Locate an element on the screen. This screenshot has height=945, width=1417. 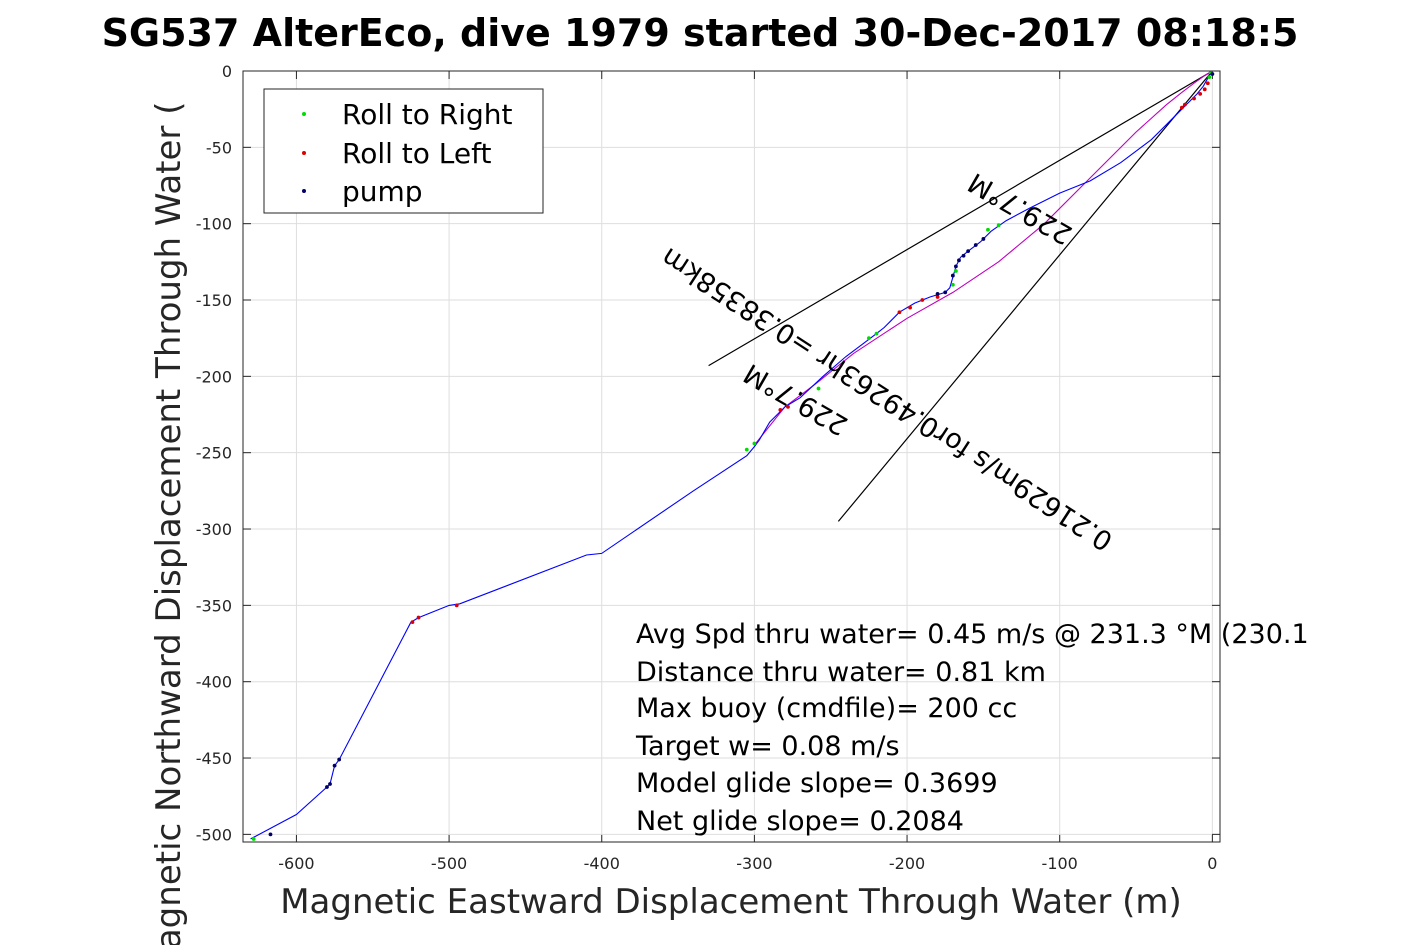
y-tick-label: -500 is located at coordinates (214, 834).